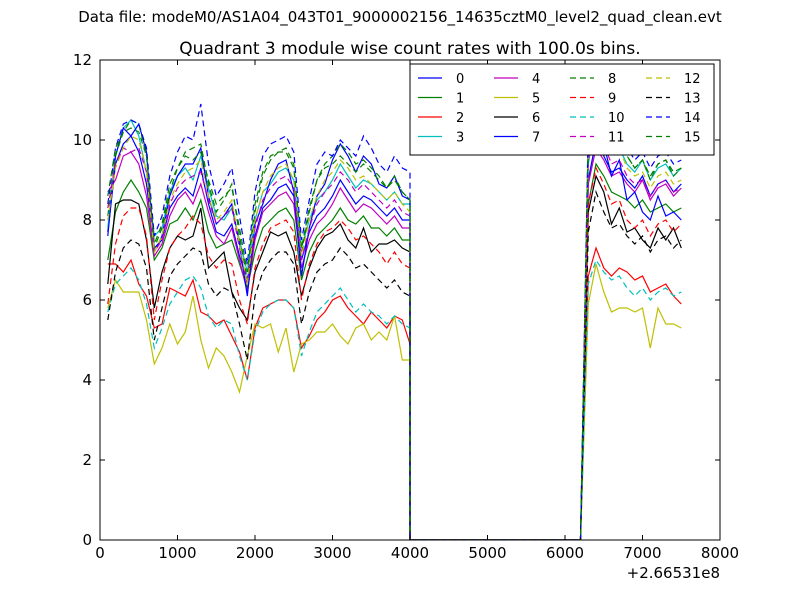 This screenshot has width=800, height=600. Describe the element at coordinates (673, 573) in the screenshot. I see `x-axis-offset-label: +2.66531e8` at that location.